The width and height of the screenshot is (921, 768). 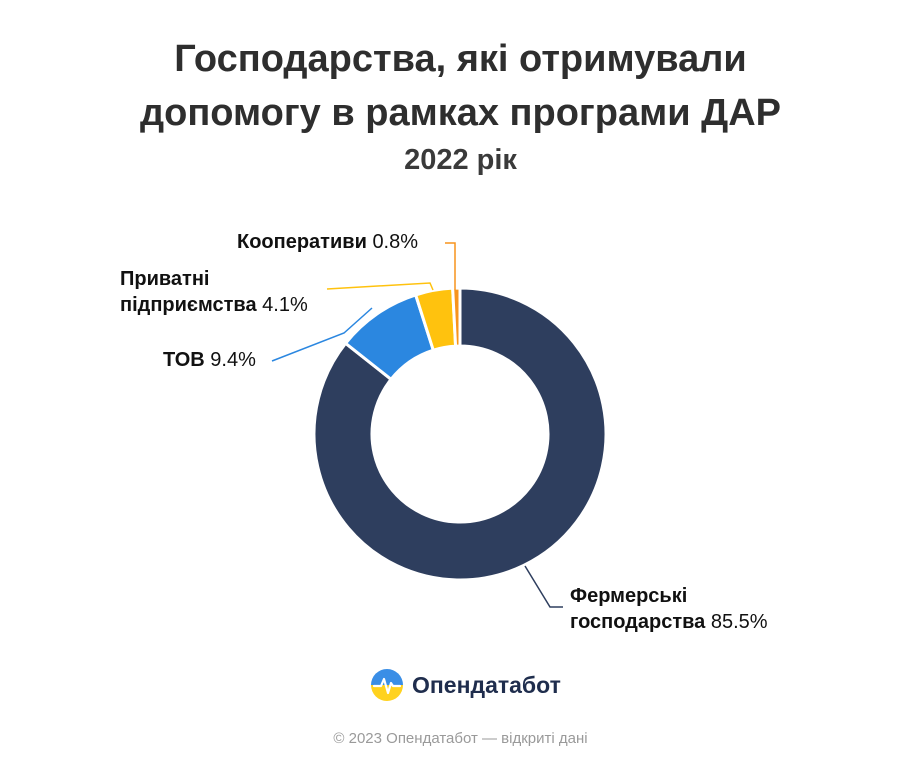 I want to click on chart-title-line-2: допомогу в рамках програми ДАР, so click(x=460, y=113).